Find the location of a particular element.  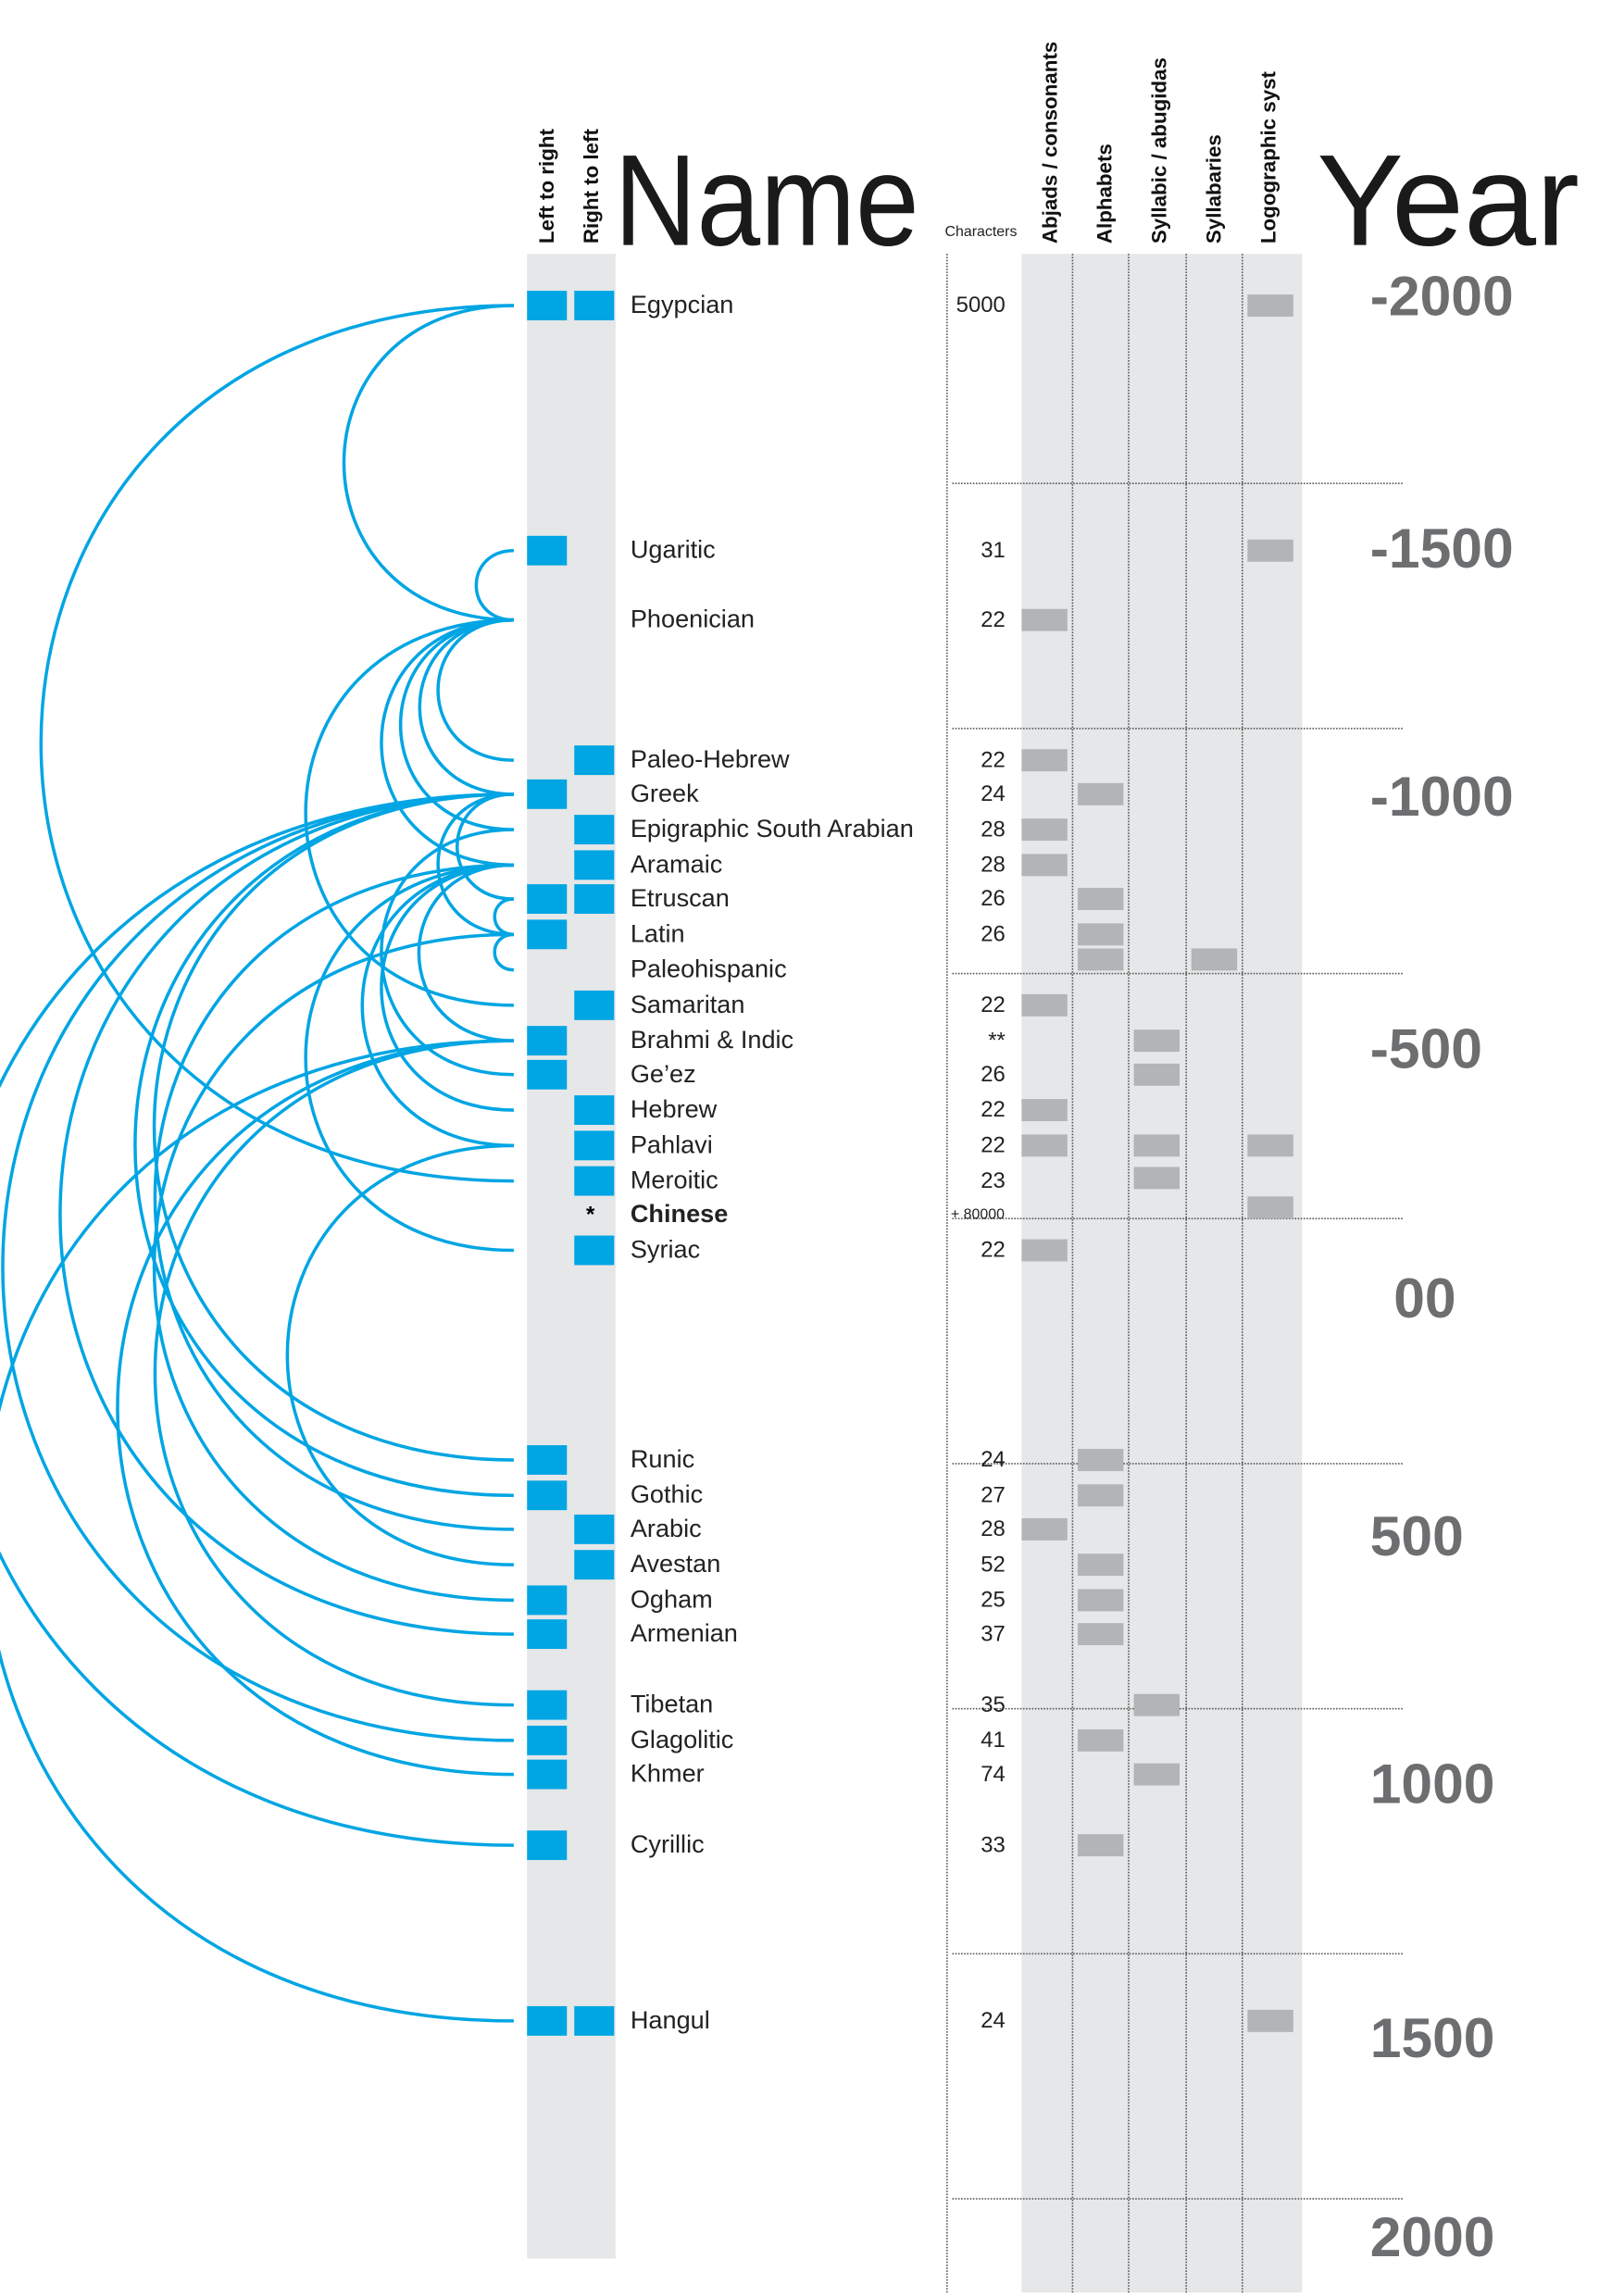

script-name: Greek is located at coordinates (664, 793).